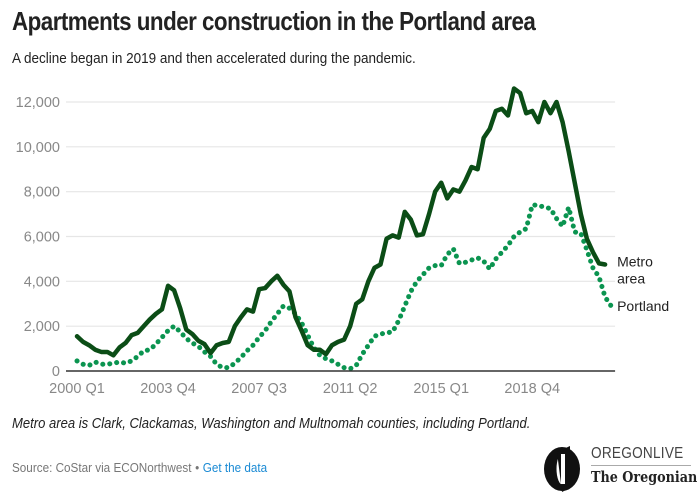  What do you see at coordinates (102, 467) in the screenshot?
I see `source-text: Source: CoStar via ECONorthwest` at bounding box center [102, 467].